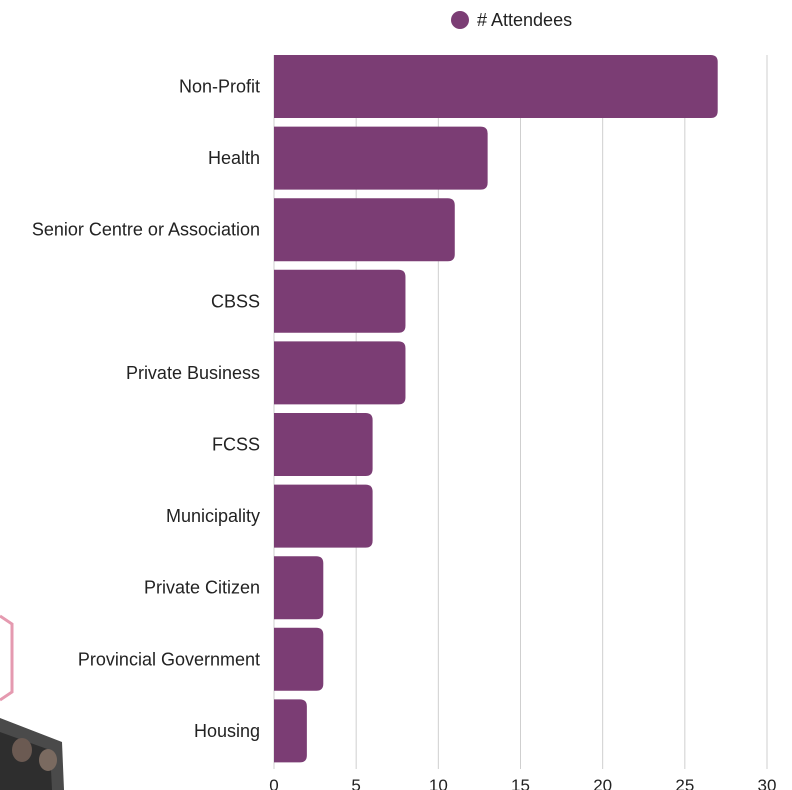  I want to click on category-label: Municipality, so click(213, 516).